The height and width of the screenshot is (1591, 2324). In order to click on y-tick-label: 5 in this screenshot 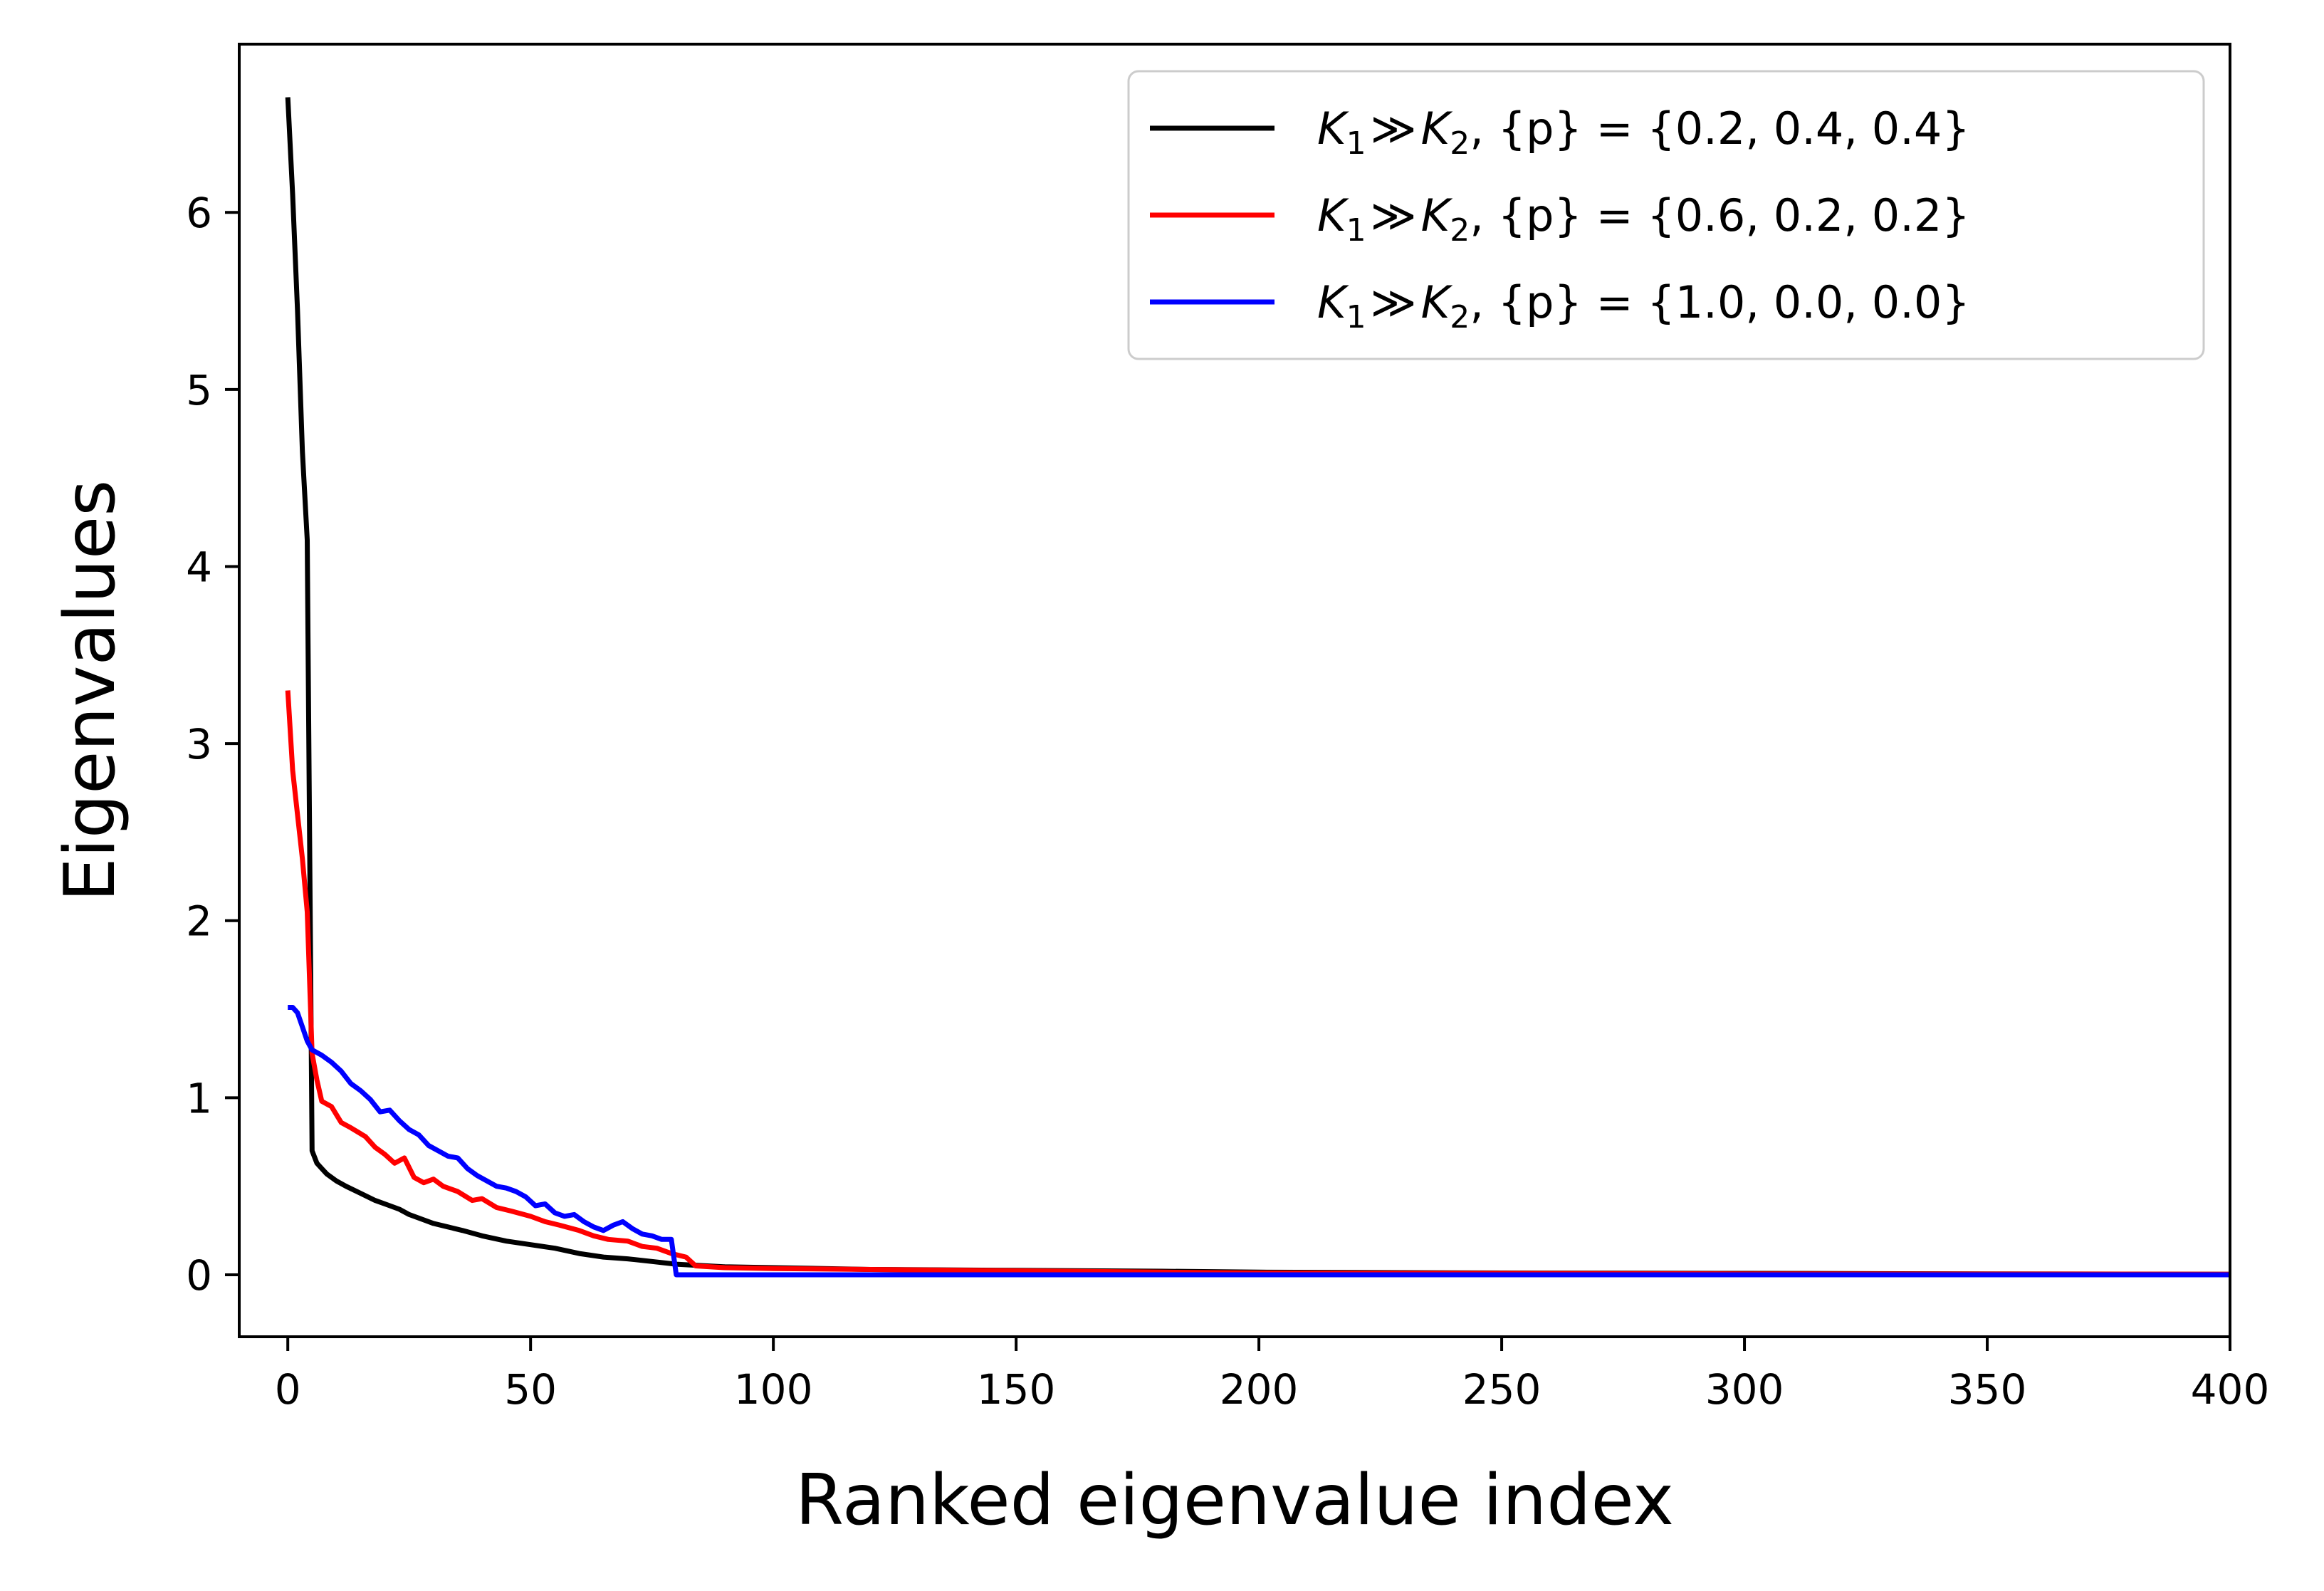, I will do `click(199, 390)`.